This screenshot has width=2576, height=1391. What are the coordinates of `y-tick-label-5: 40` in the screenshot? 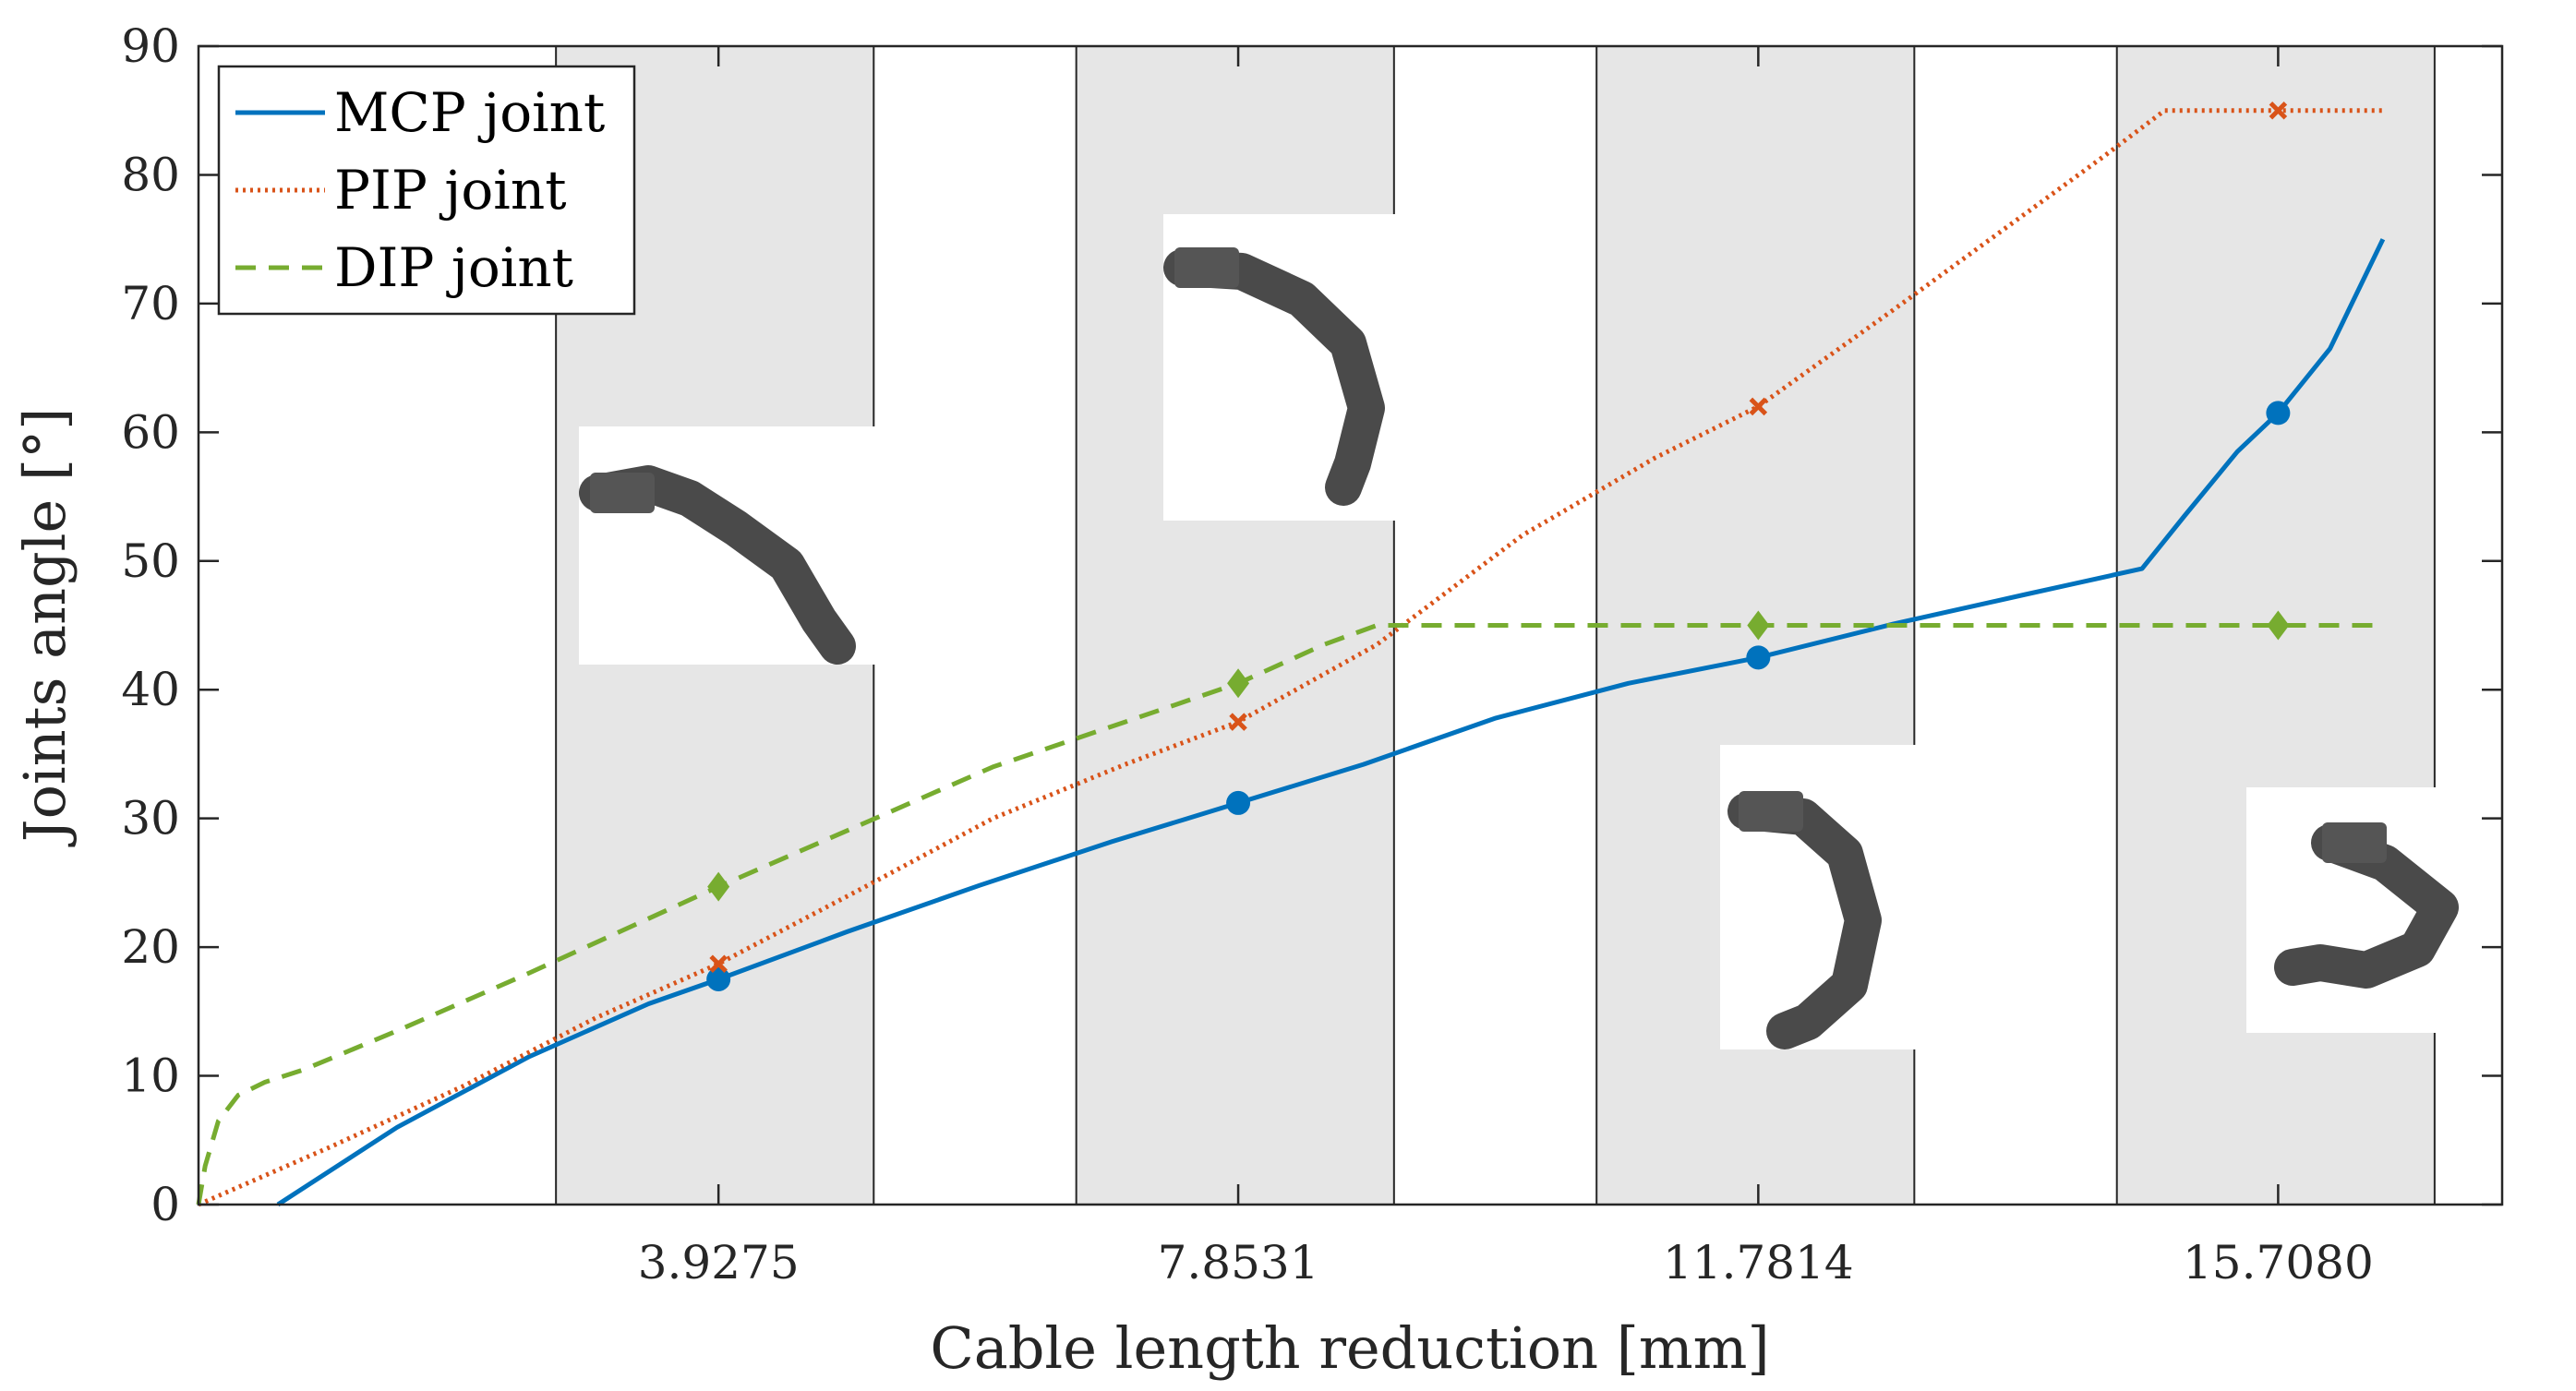 It's located at (150, 689).